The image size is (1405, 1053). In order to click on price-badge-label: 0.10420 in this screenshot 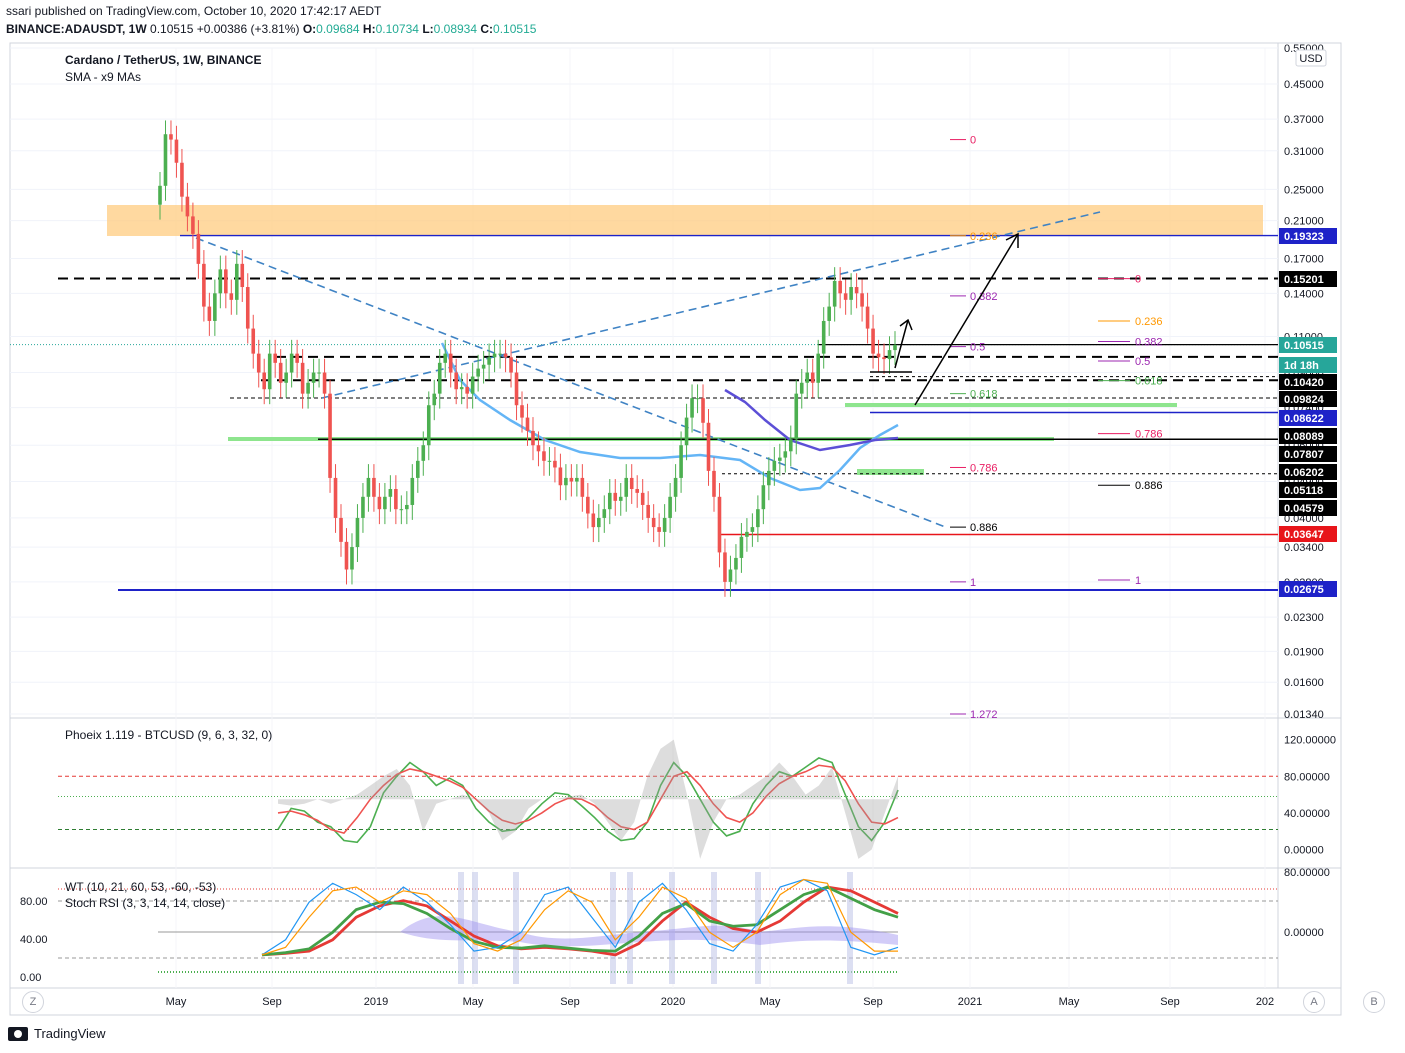, I will do `click(1304, 383)`.